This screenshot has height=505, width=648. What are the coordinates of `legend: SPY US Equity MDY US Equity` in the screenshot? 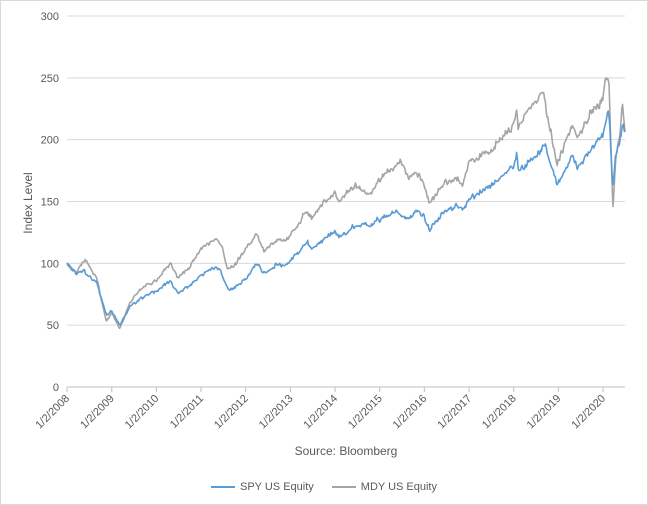 It's located at (324, 487).